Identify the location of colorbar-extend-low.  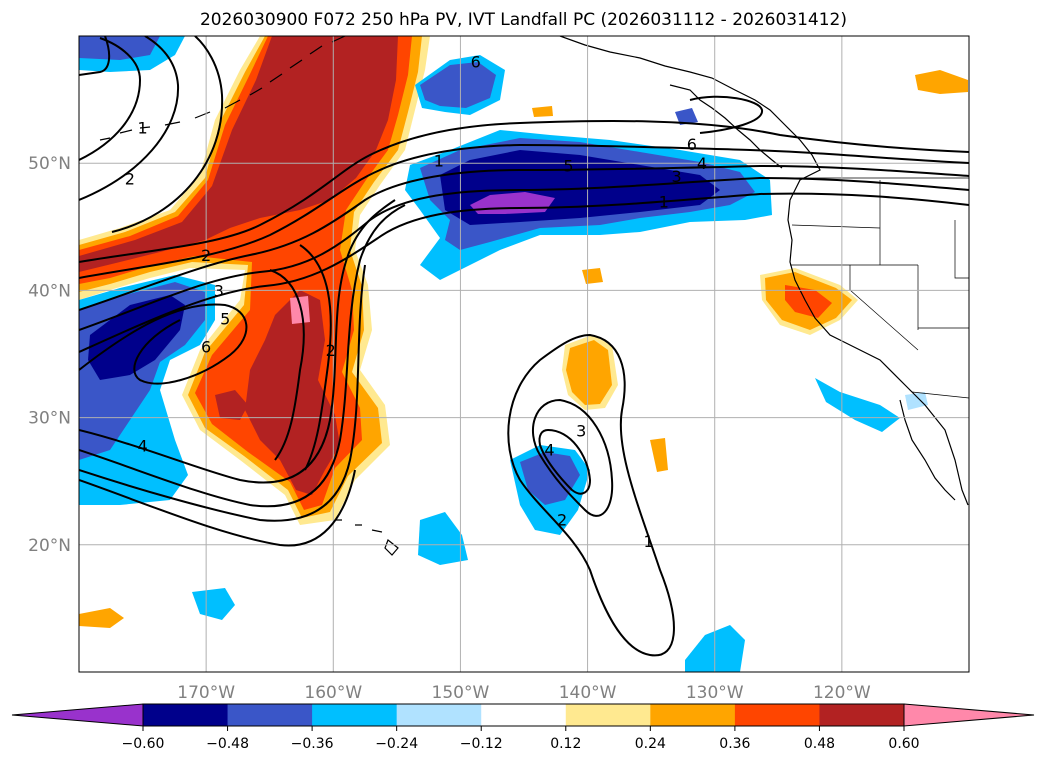
(77, 715).